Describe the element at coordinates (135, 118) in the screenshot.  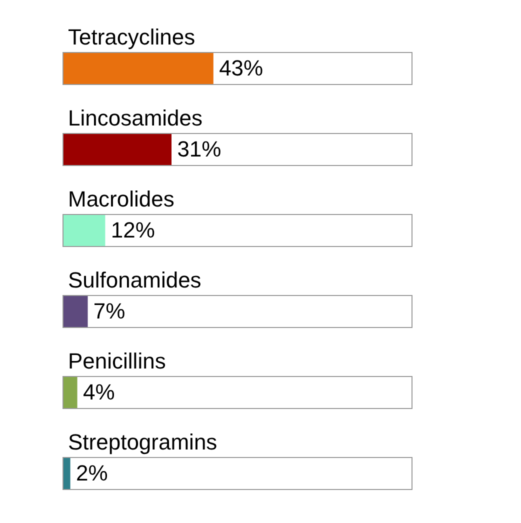
I see `y-tick-label: Lincosamides` at that location.